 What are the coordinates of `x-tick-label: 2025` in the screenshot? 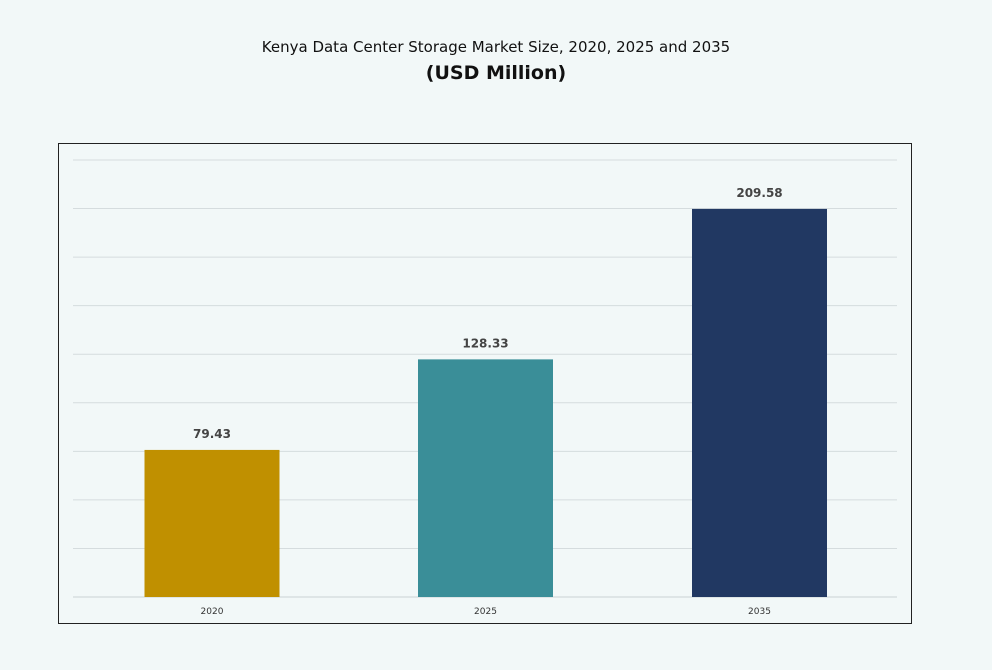 It's located at (485, 612).